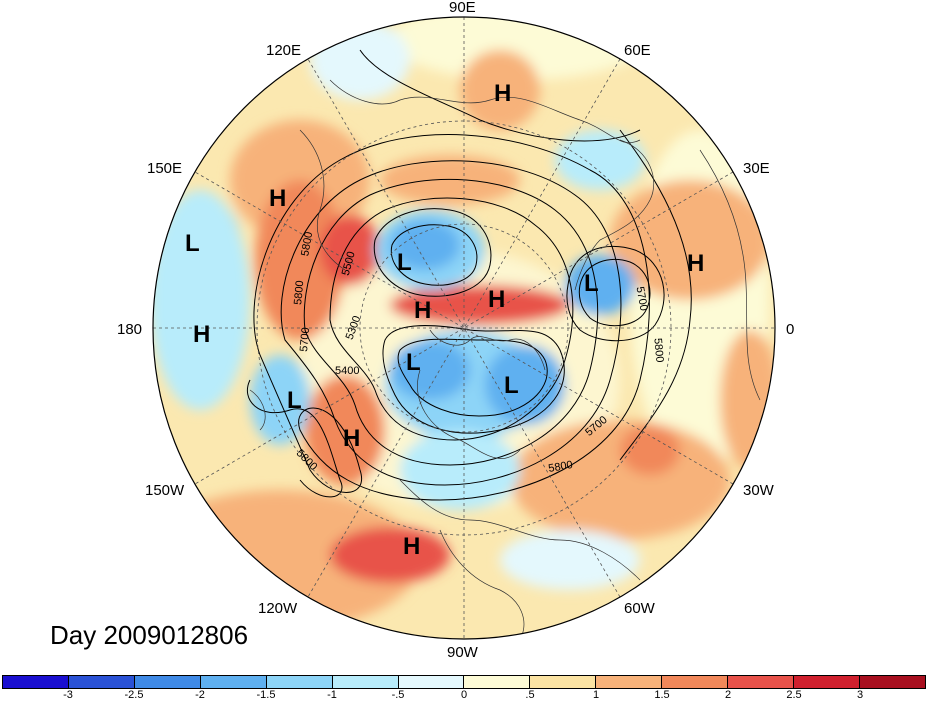 The image size is (928, 702). What do you see at coordinates (530, 695) in the screenshot?
I see `colorbar-tick-label: .5` at bounding box center [530, 695].